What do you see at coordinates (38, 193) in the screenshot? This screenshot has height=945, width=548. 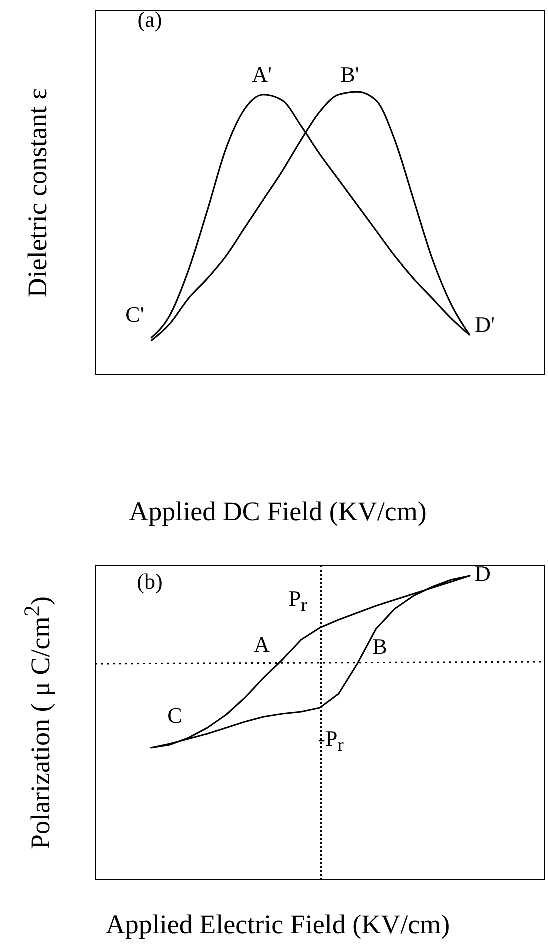 I see `y-axis-title: Dieletric constant ε` at bounding box center [38, 193].